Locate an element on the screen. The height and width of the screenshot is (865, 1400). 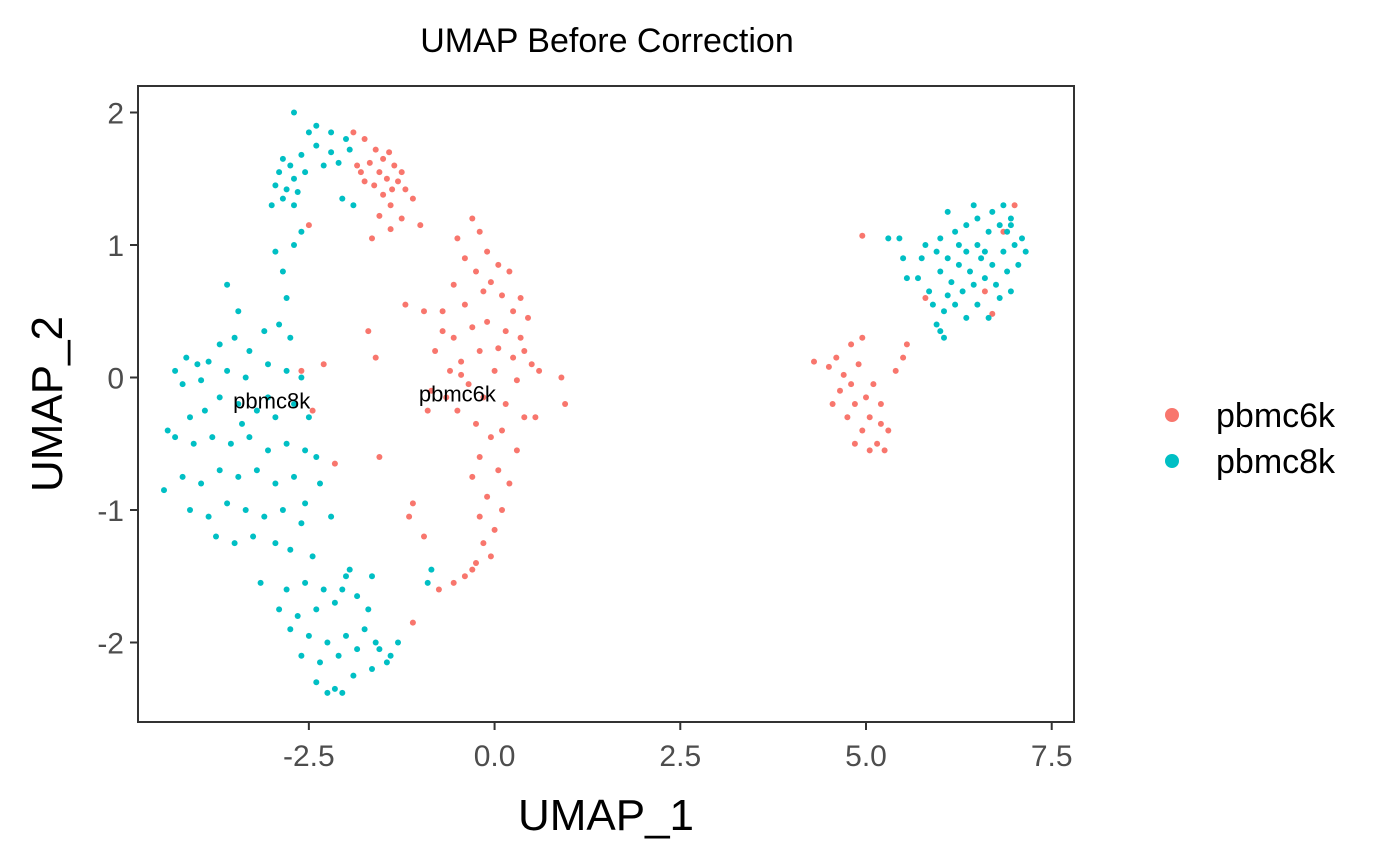
y-axis-title: UMAP_2 is located at coordinates (47, 404).